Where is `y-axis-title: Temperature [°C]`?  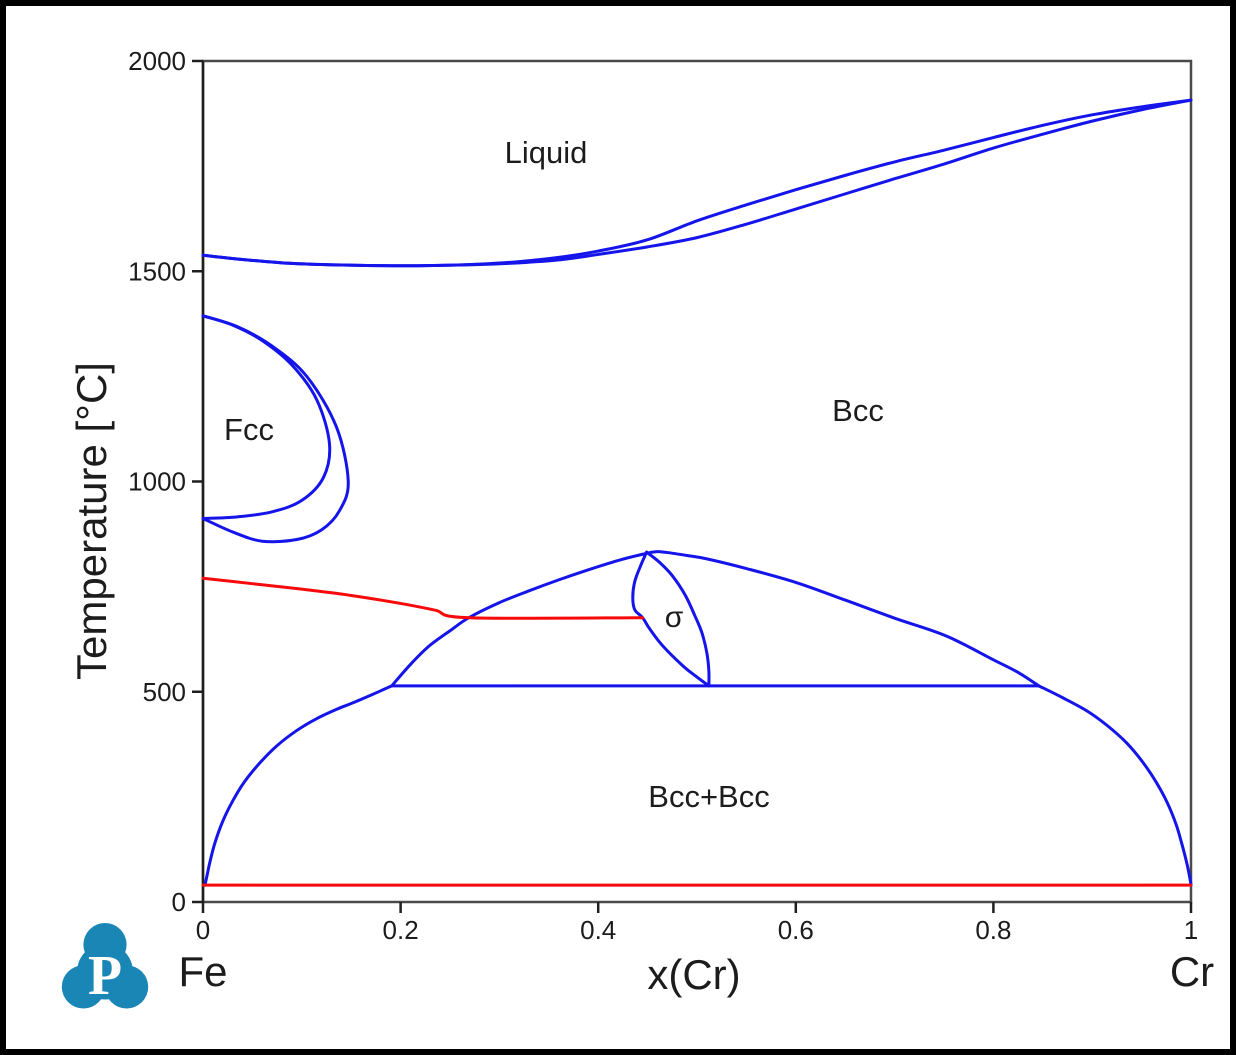
y-axis-title: Temperature [°C] is located at coordinates (91, 521).